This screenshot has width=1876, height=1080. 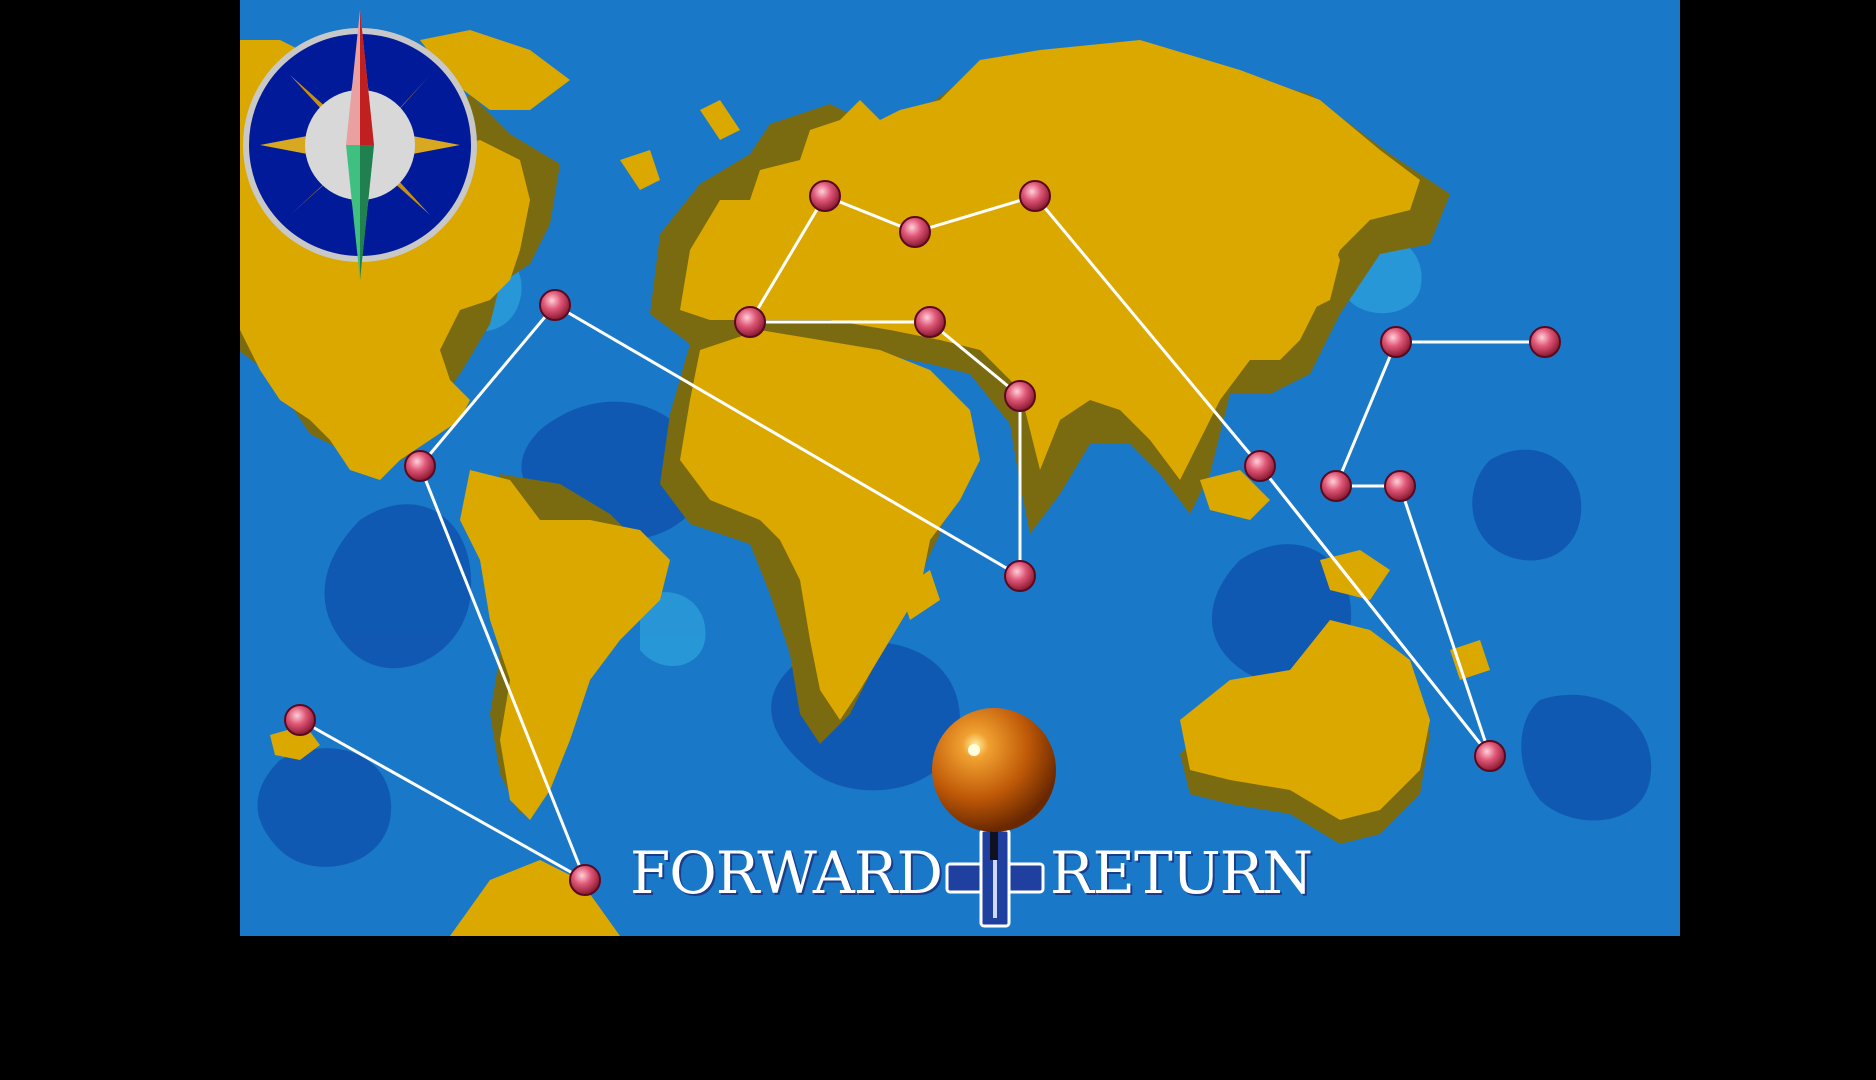 What do you see at coordinates (830, 525) in the screenshot?
I see `africa` at bounding box center [830, 525].